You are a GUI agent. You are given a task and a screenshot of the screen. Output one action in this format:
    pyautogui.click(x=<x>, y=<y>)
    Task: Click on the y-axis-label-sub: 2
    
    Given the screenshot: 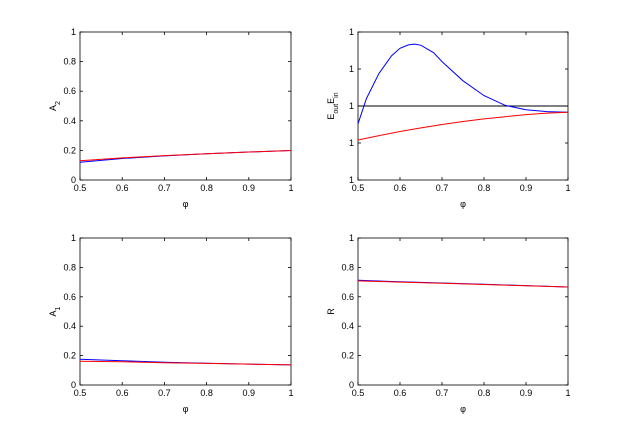 What is the action you would take?
    pyautogui.click(x=58, y=103)
    